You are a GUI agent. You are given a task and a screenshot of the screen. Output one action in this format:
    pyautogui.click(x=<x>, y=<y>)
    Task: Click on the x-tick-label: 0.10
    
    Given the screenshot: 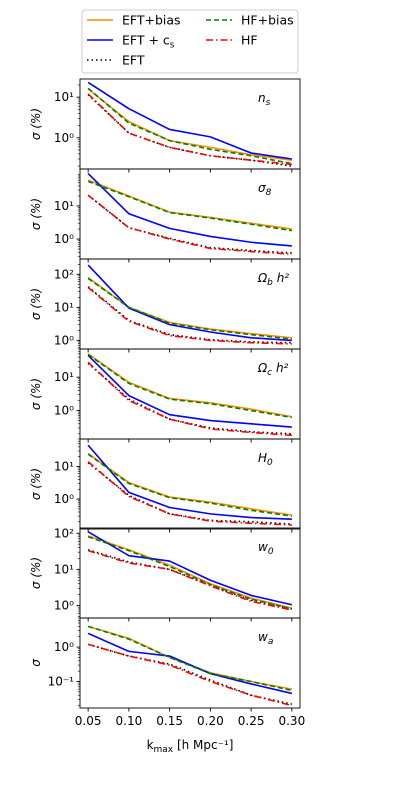 What is the action you would take?
    pyautogui.click(x=129, y=721)
    